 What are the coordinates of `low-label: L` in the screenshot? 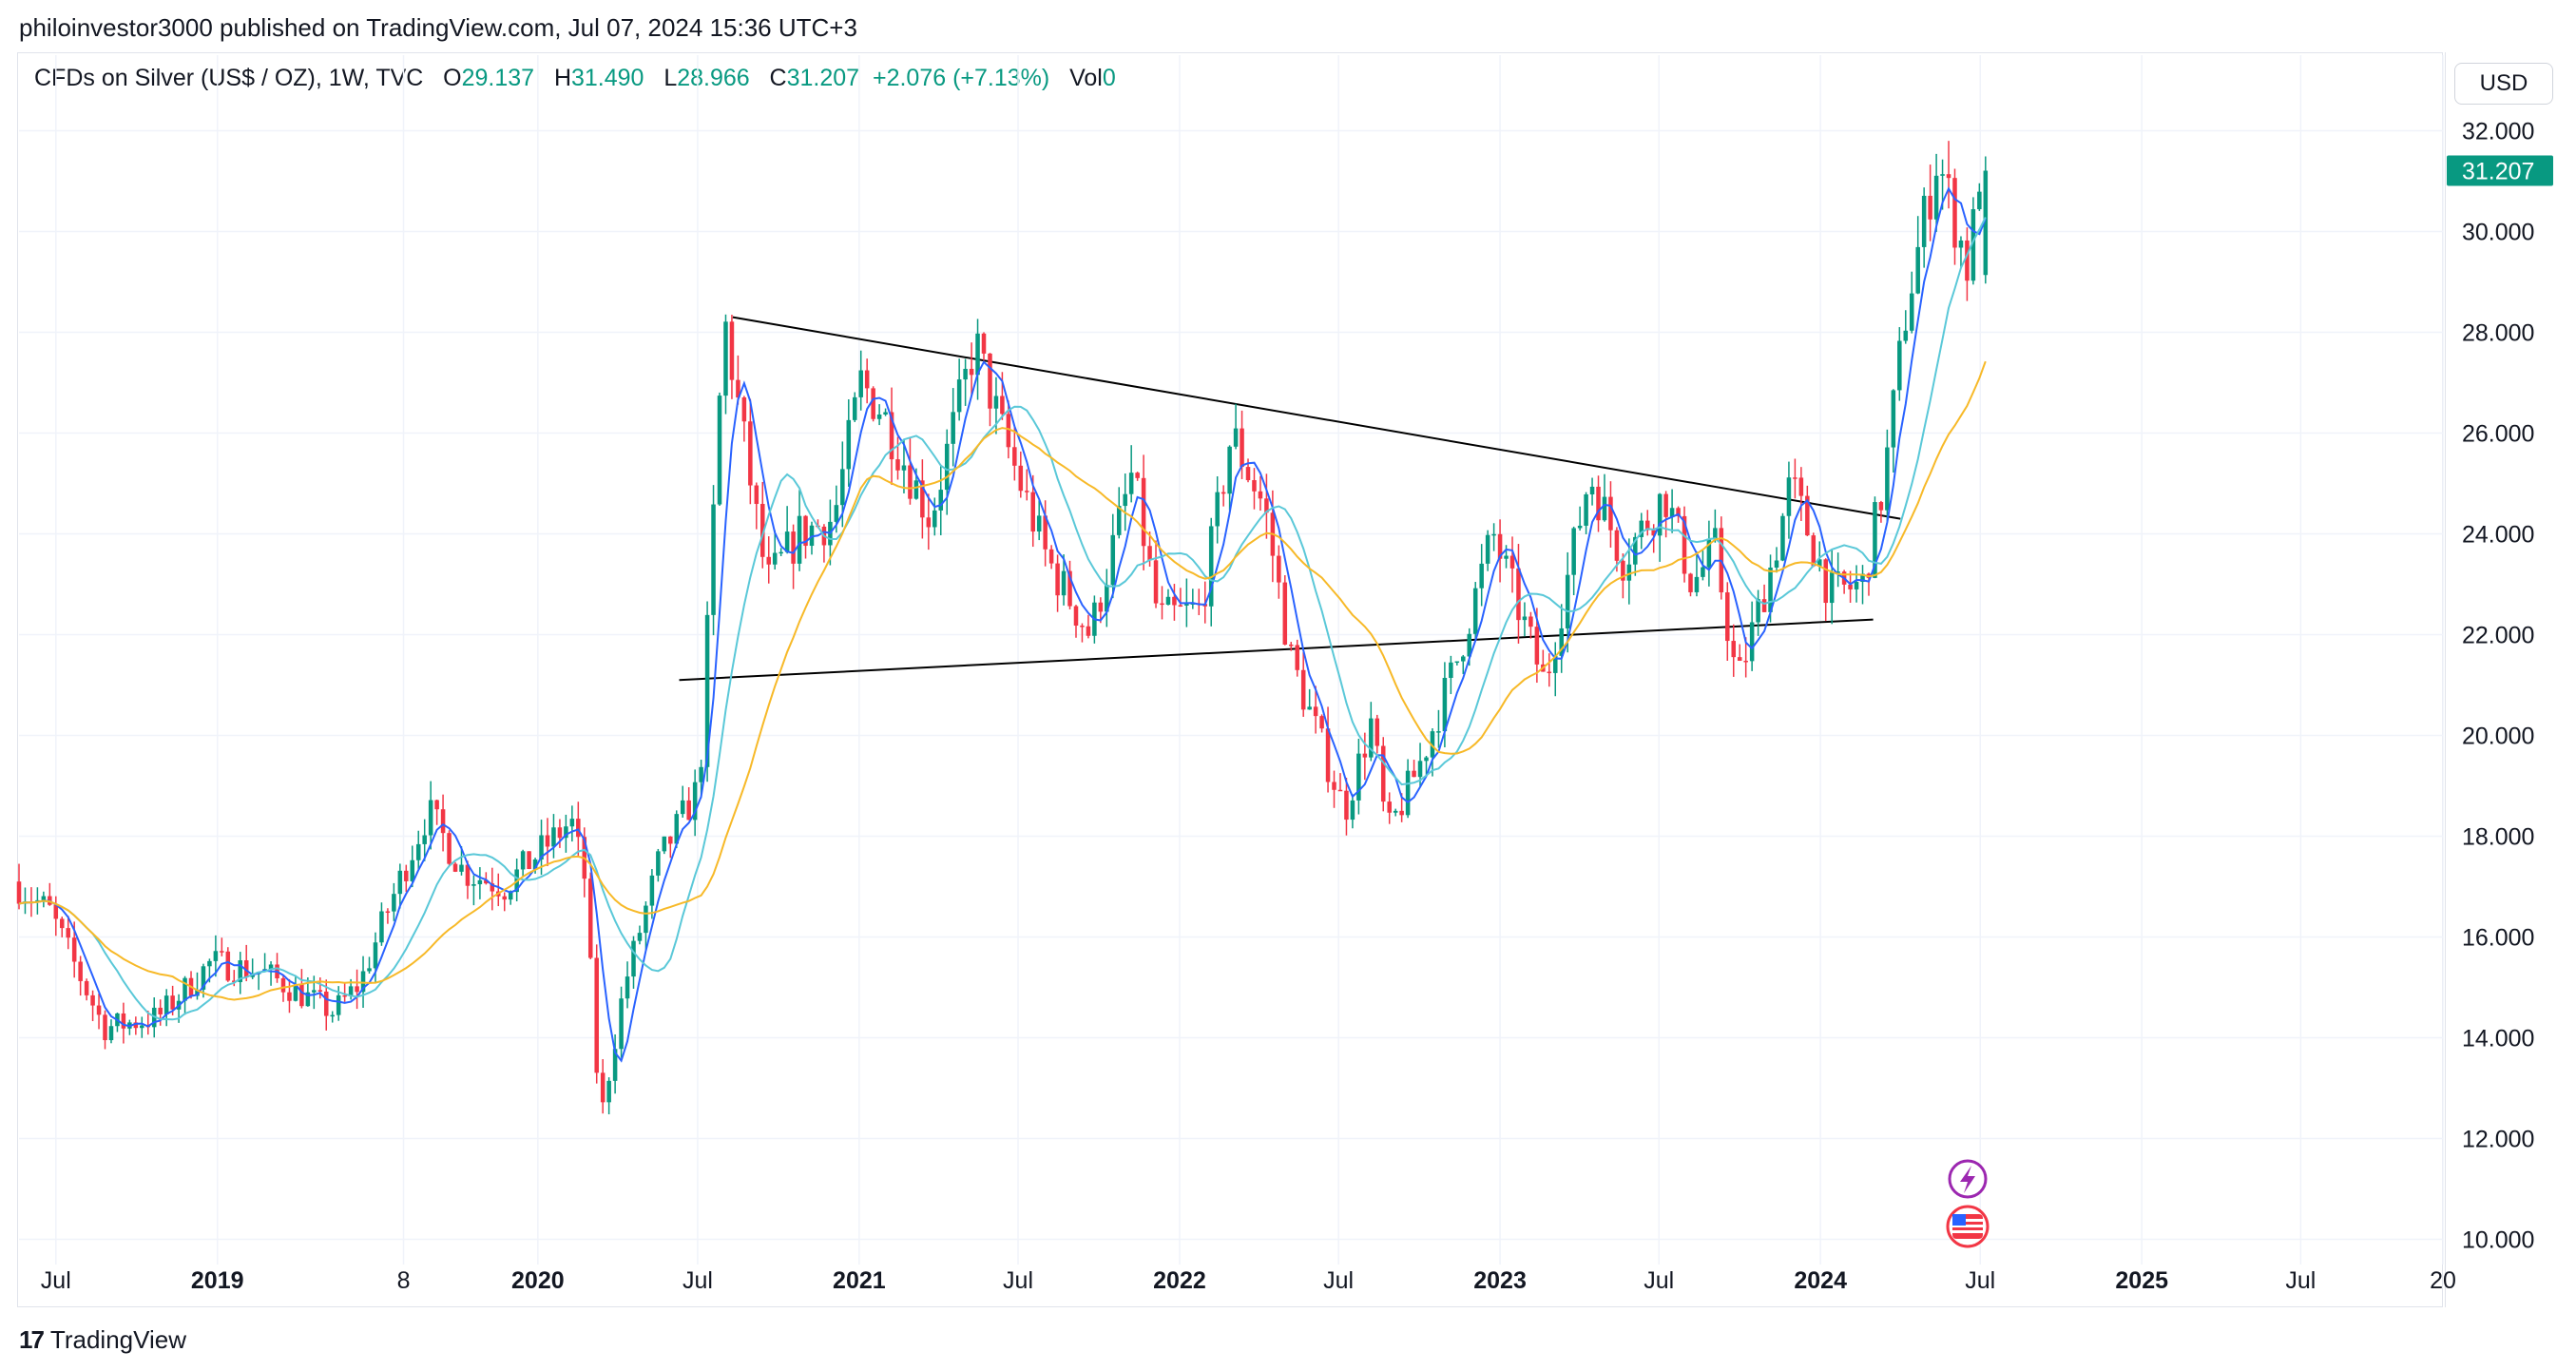 It's located at (670, 78).